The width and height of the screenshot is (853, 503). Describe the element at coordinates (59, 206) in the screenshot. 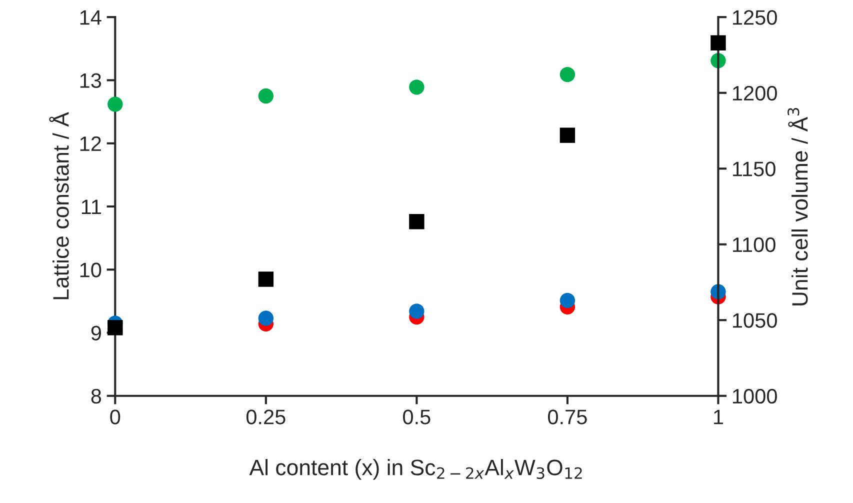

I see `y-axis-title: Lattice constant / Å` at that location.